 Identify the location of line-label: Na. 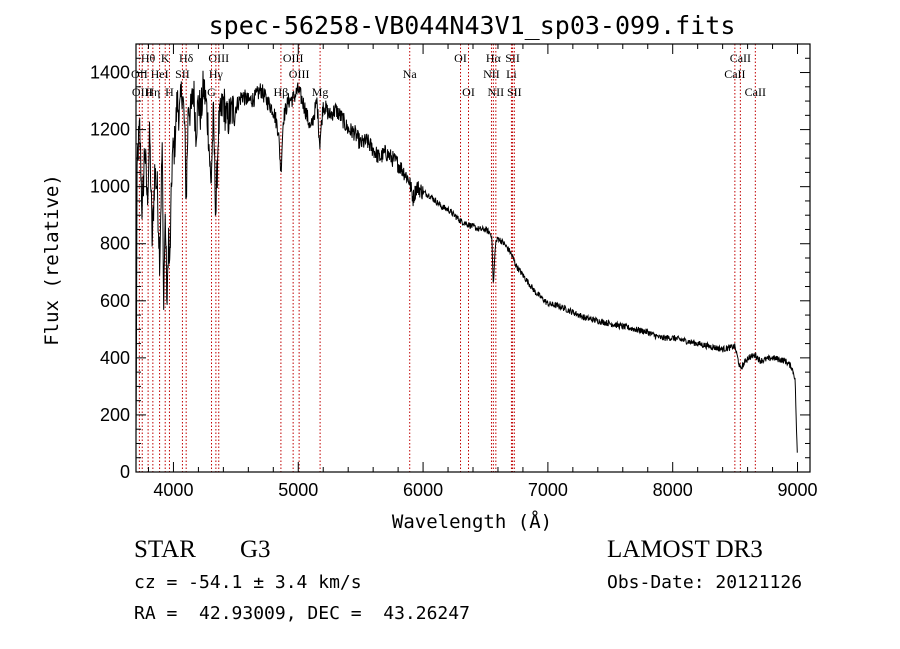
(410, 74).